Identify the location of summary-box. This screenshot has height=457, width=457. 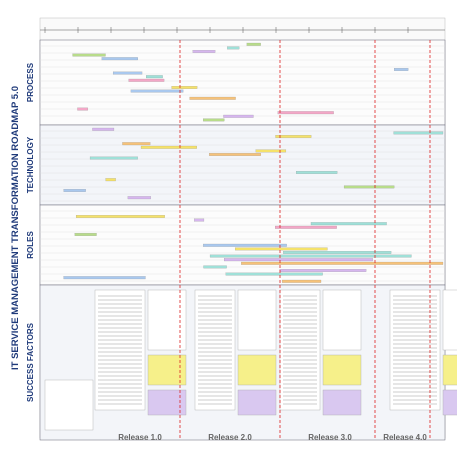
(69, 405).